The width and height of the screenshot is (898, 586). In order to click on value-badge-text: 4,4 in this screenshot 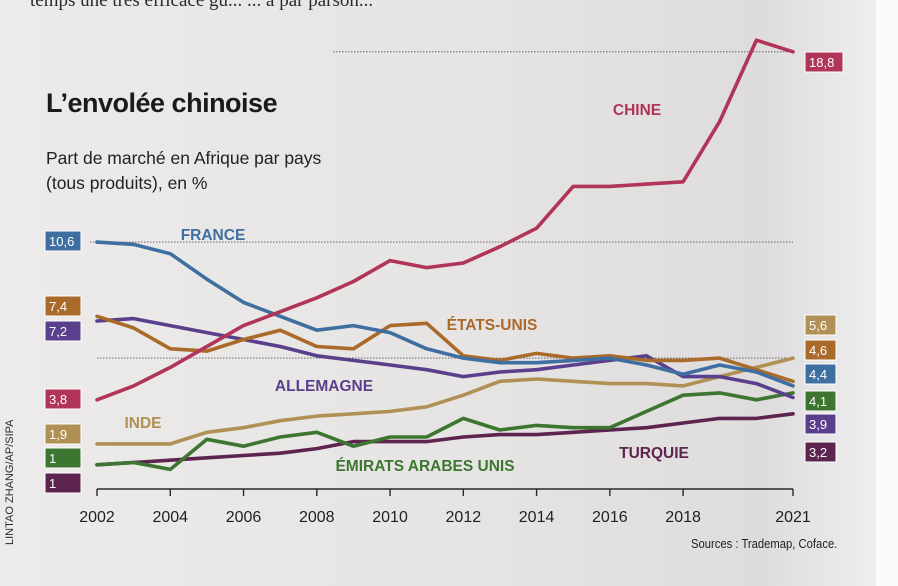, I will do `click(818, 374)`.